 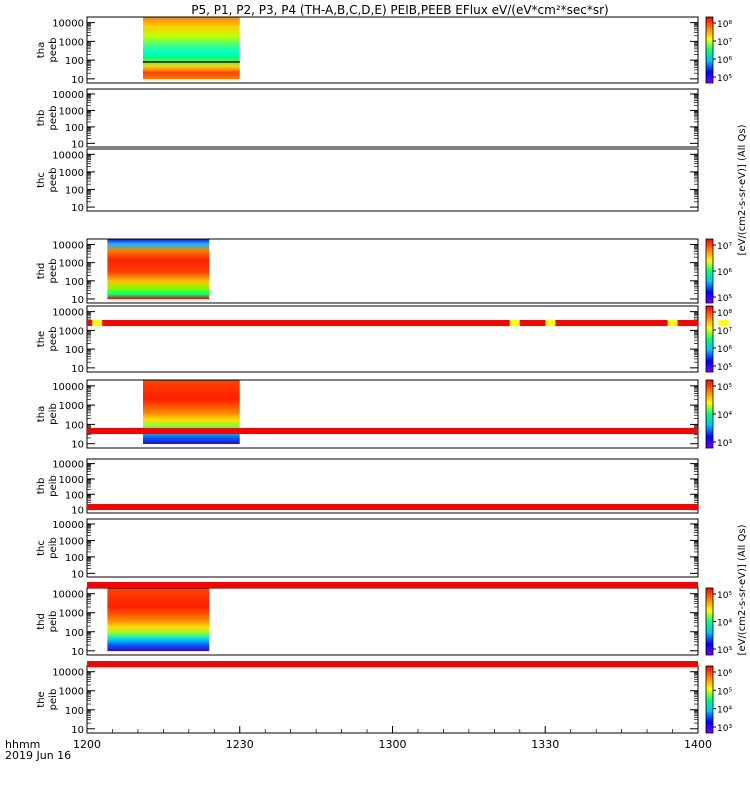 I want to click on panel-thb-peib: 10 100 1000 10000 thb peib, so click(x=367, y=487).